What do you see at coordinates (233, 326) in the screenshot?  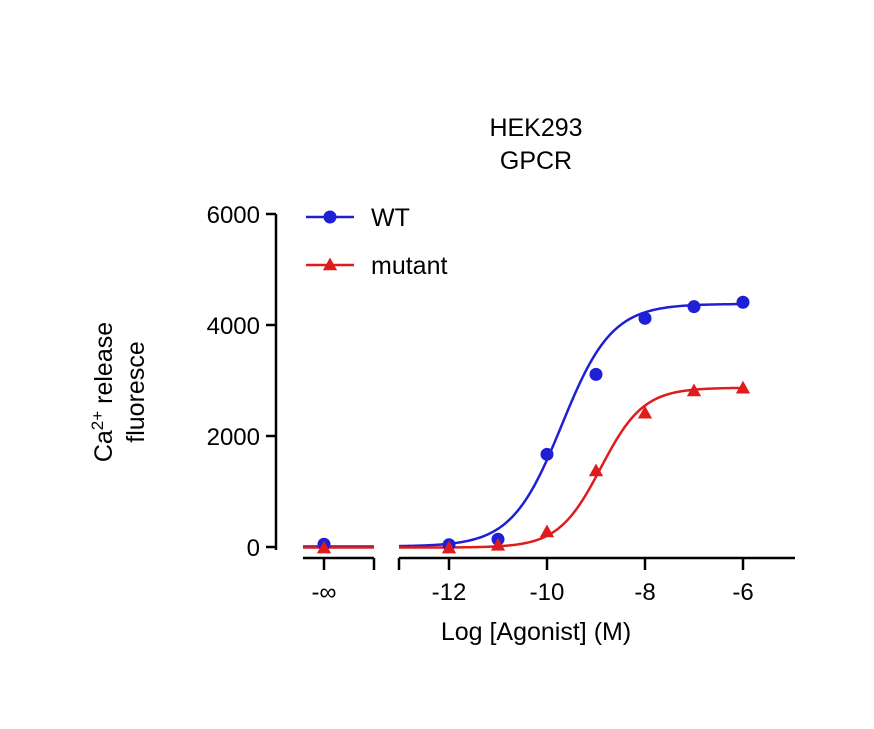 I see `y-tick-label: 4000` at bounding box center [233, 326].